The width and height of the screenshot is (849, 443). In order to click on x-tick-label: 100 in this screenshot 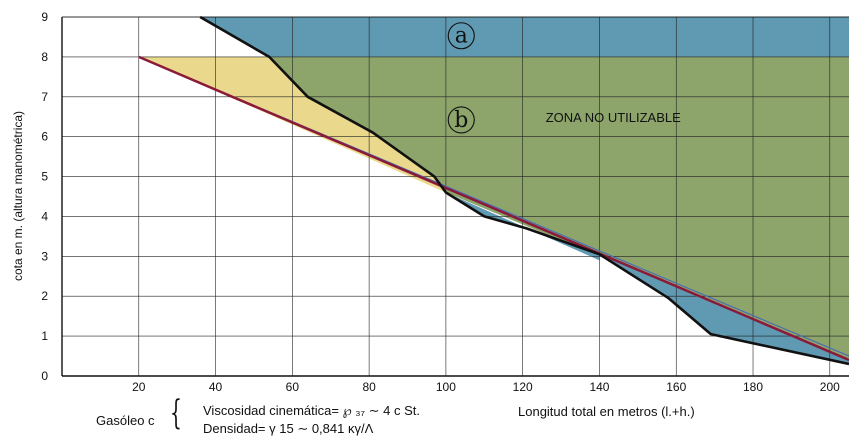, I will do `click(446, 387)`.